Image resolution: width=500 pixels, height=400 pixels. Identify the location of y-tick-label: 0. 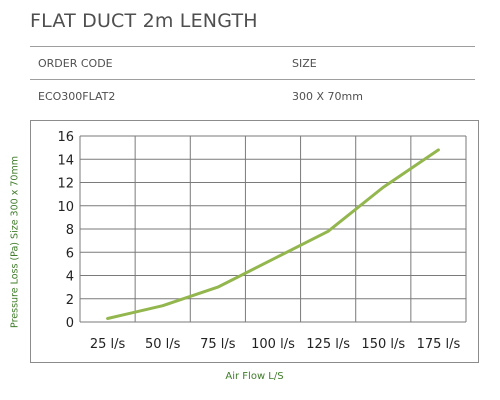
(70, 323).